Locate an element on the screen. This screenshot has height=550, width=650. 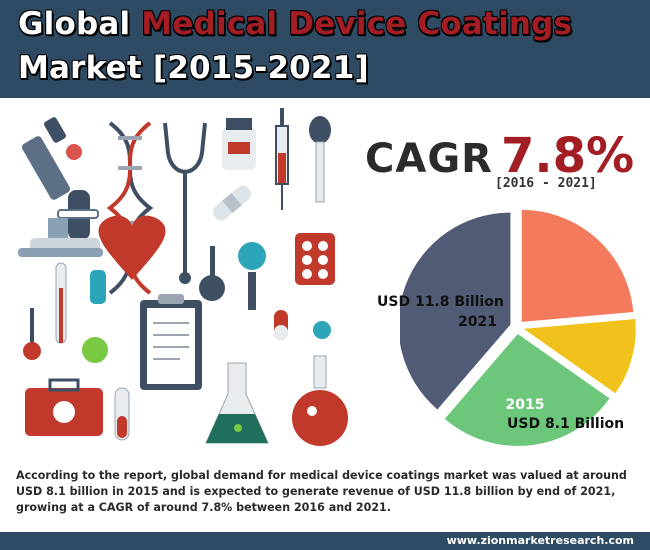
title-plain: Global is located at coordinates (80, 24).